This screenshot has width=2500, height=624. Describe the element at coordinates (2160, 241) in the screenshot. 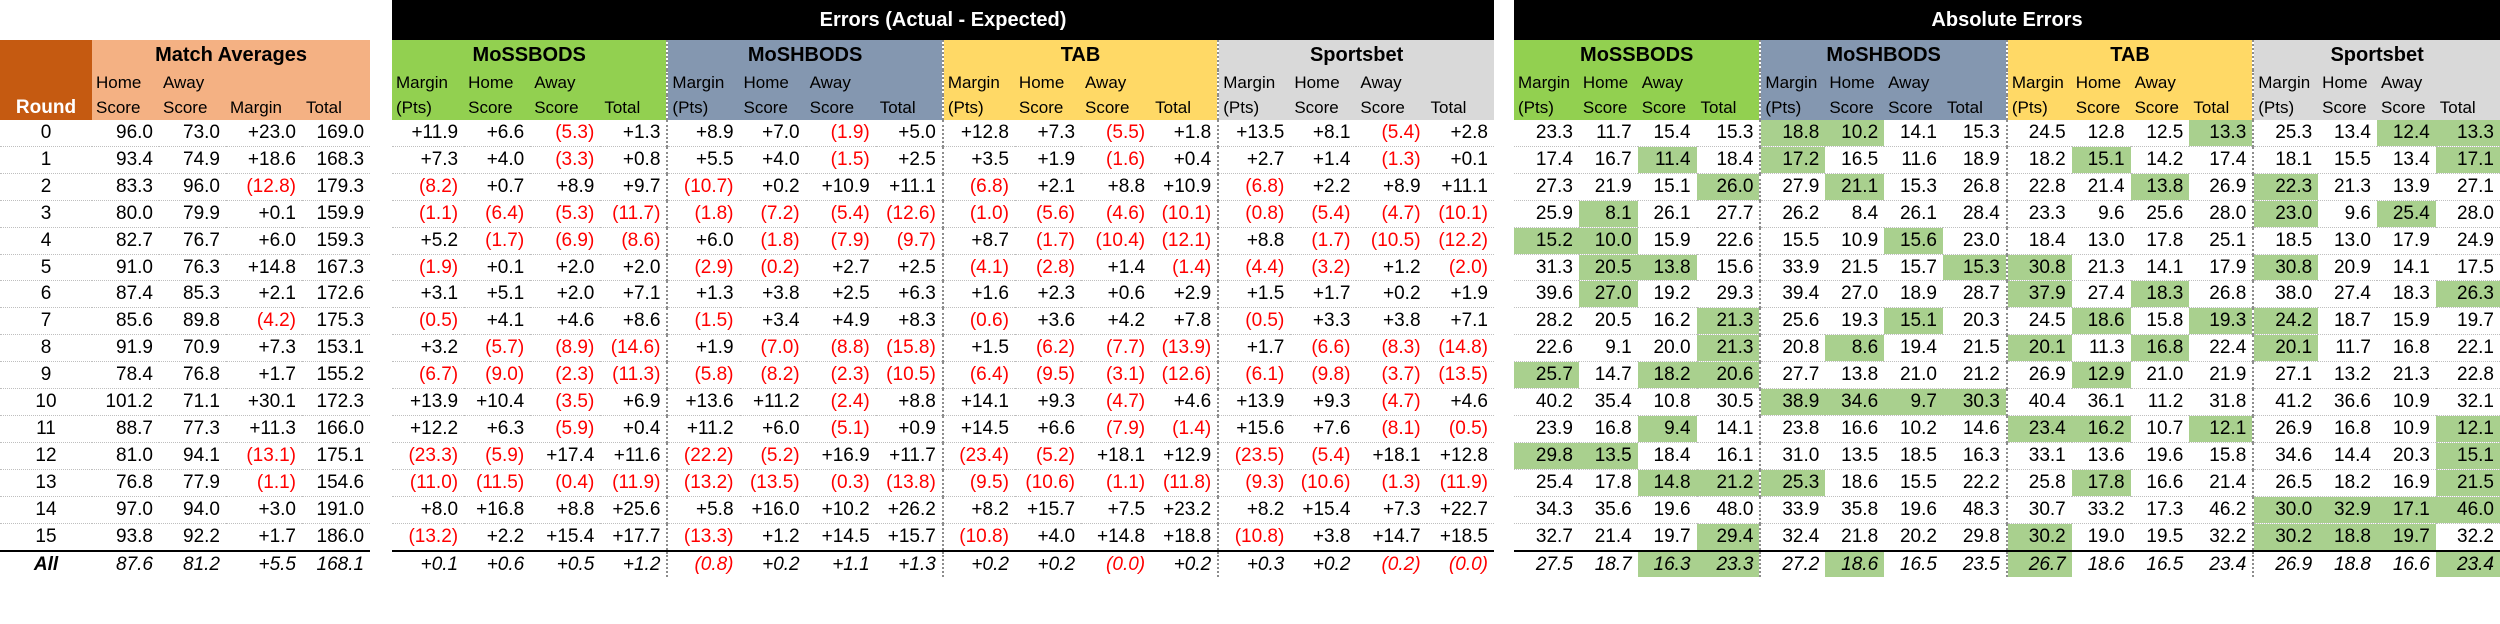

I see `abs-value: 17.8` at that location.